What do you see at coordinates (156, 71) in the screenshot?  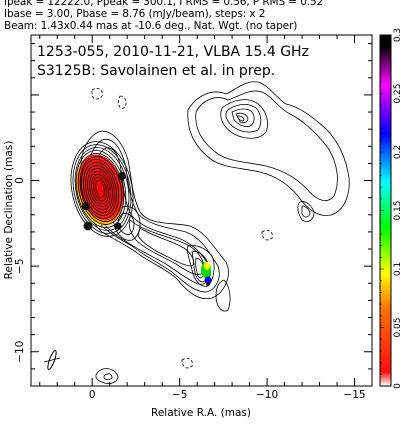 I see `plot-subtitle: S3125B: Savolainen et al. in prep.` at bounding box center [156, 71].